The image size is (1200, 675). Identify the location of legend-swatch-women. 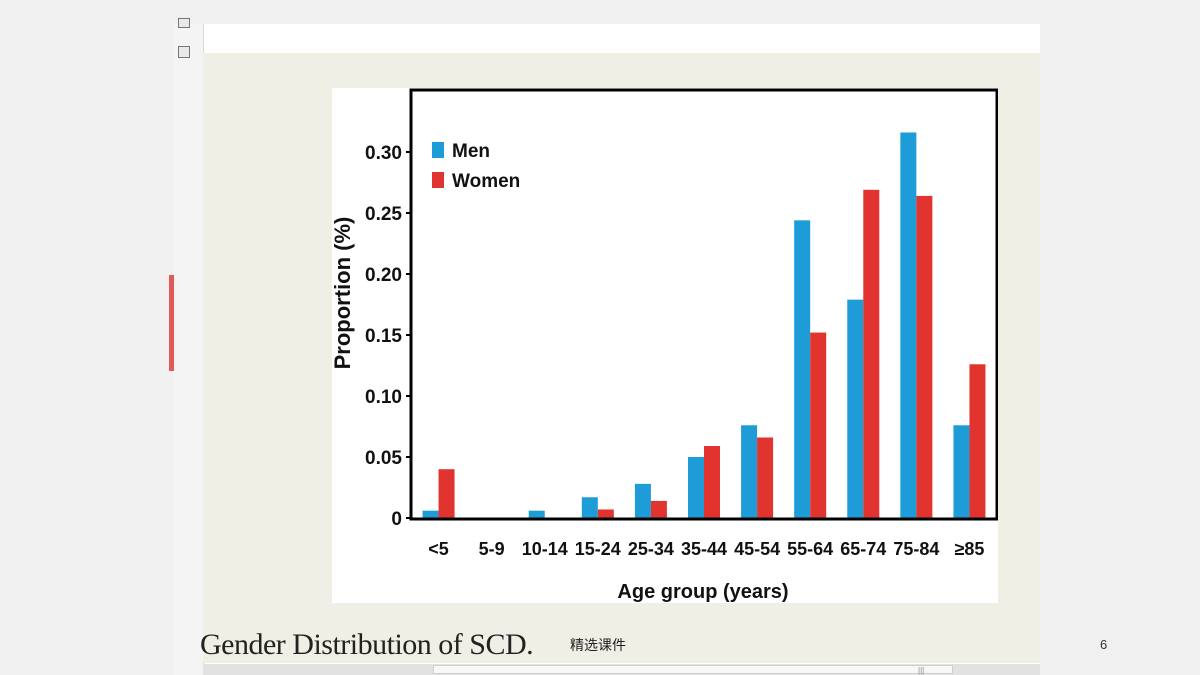
(438, 180).